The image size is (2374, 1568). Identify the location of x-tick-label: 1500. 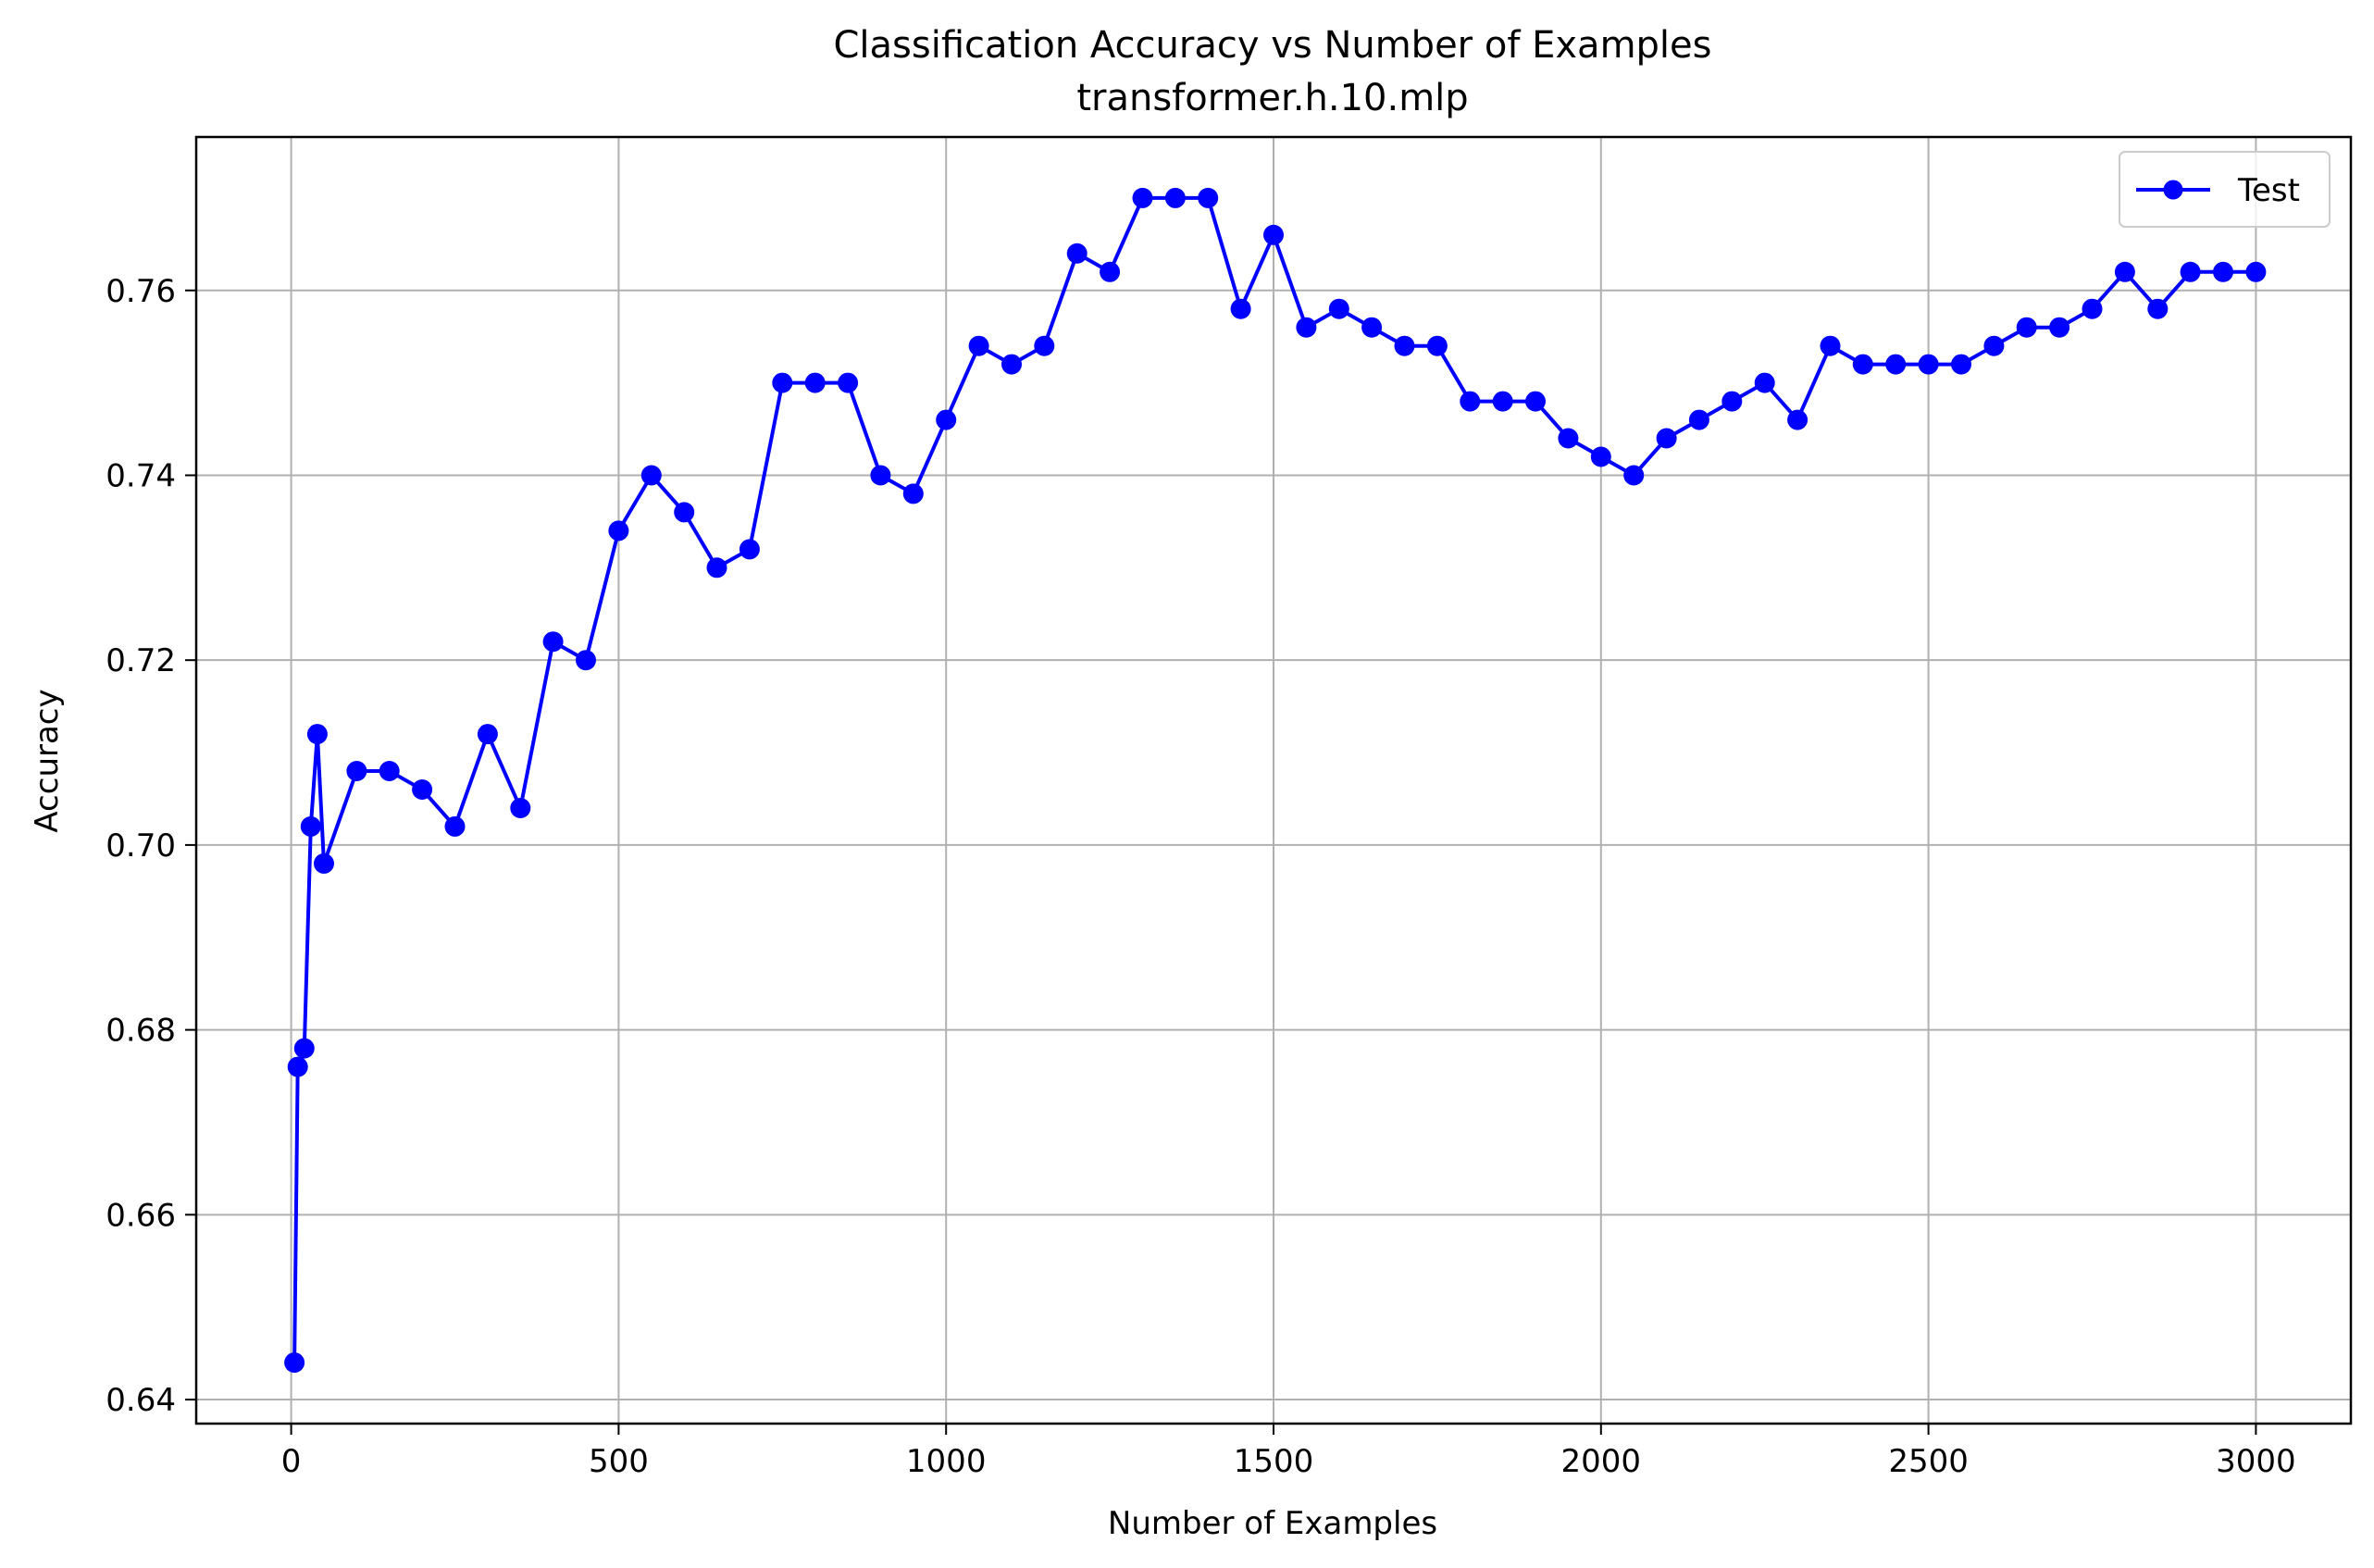
(1274, 1461).